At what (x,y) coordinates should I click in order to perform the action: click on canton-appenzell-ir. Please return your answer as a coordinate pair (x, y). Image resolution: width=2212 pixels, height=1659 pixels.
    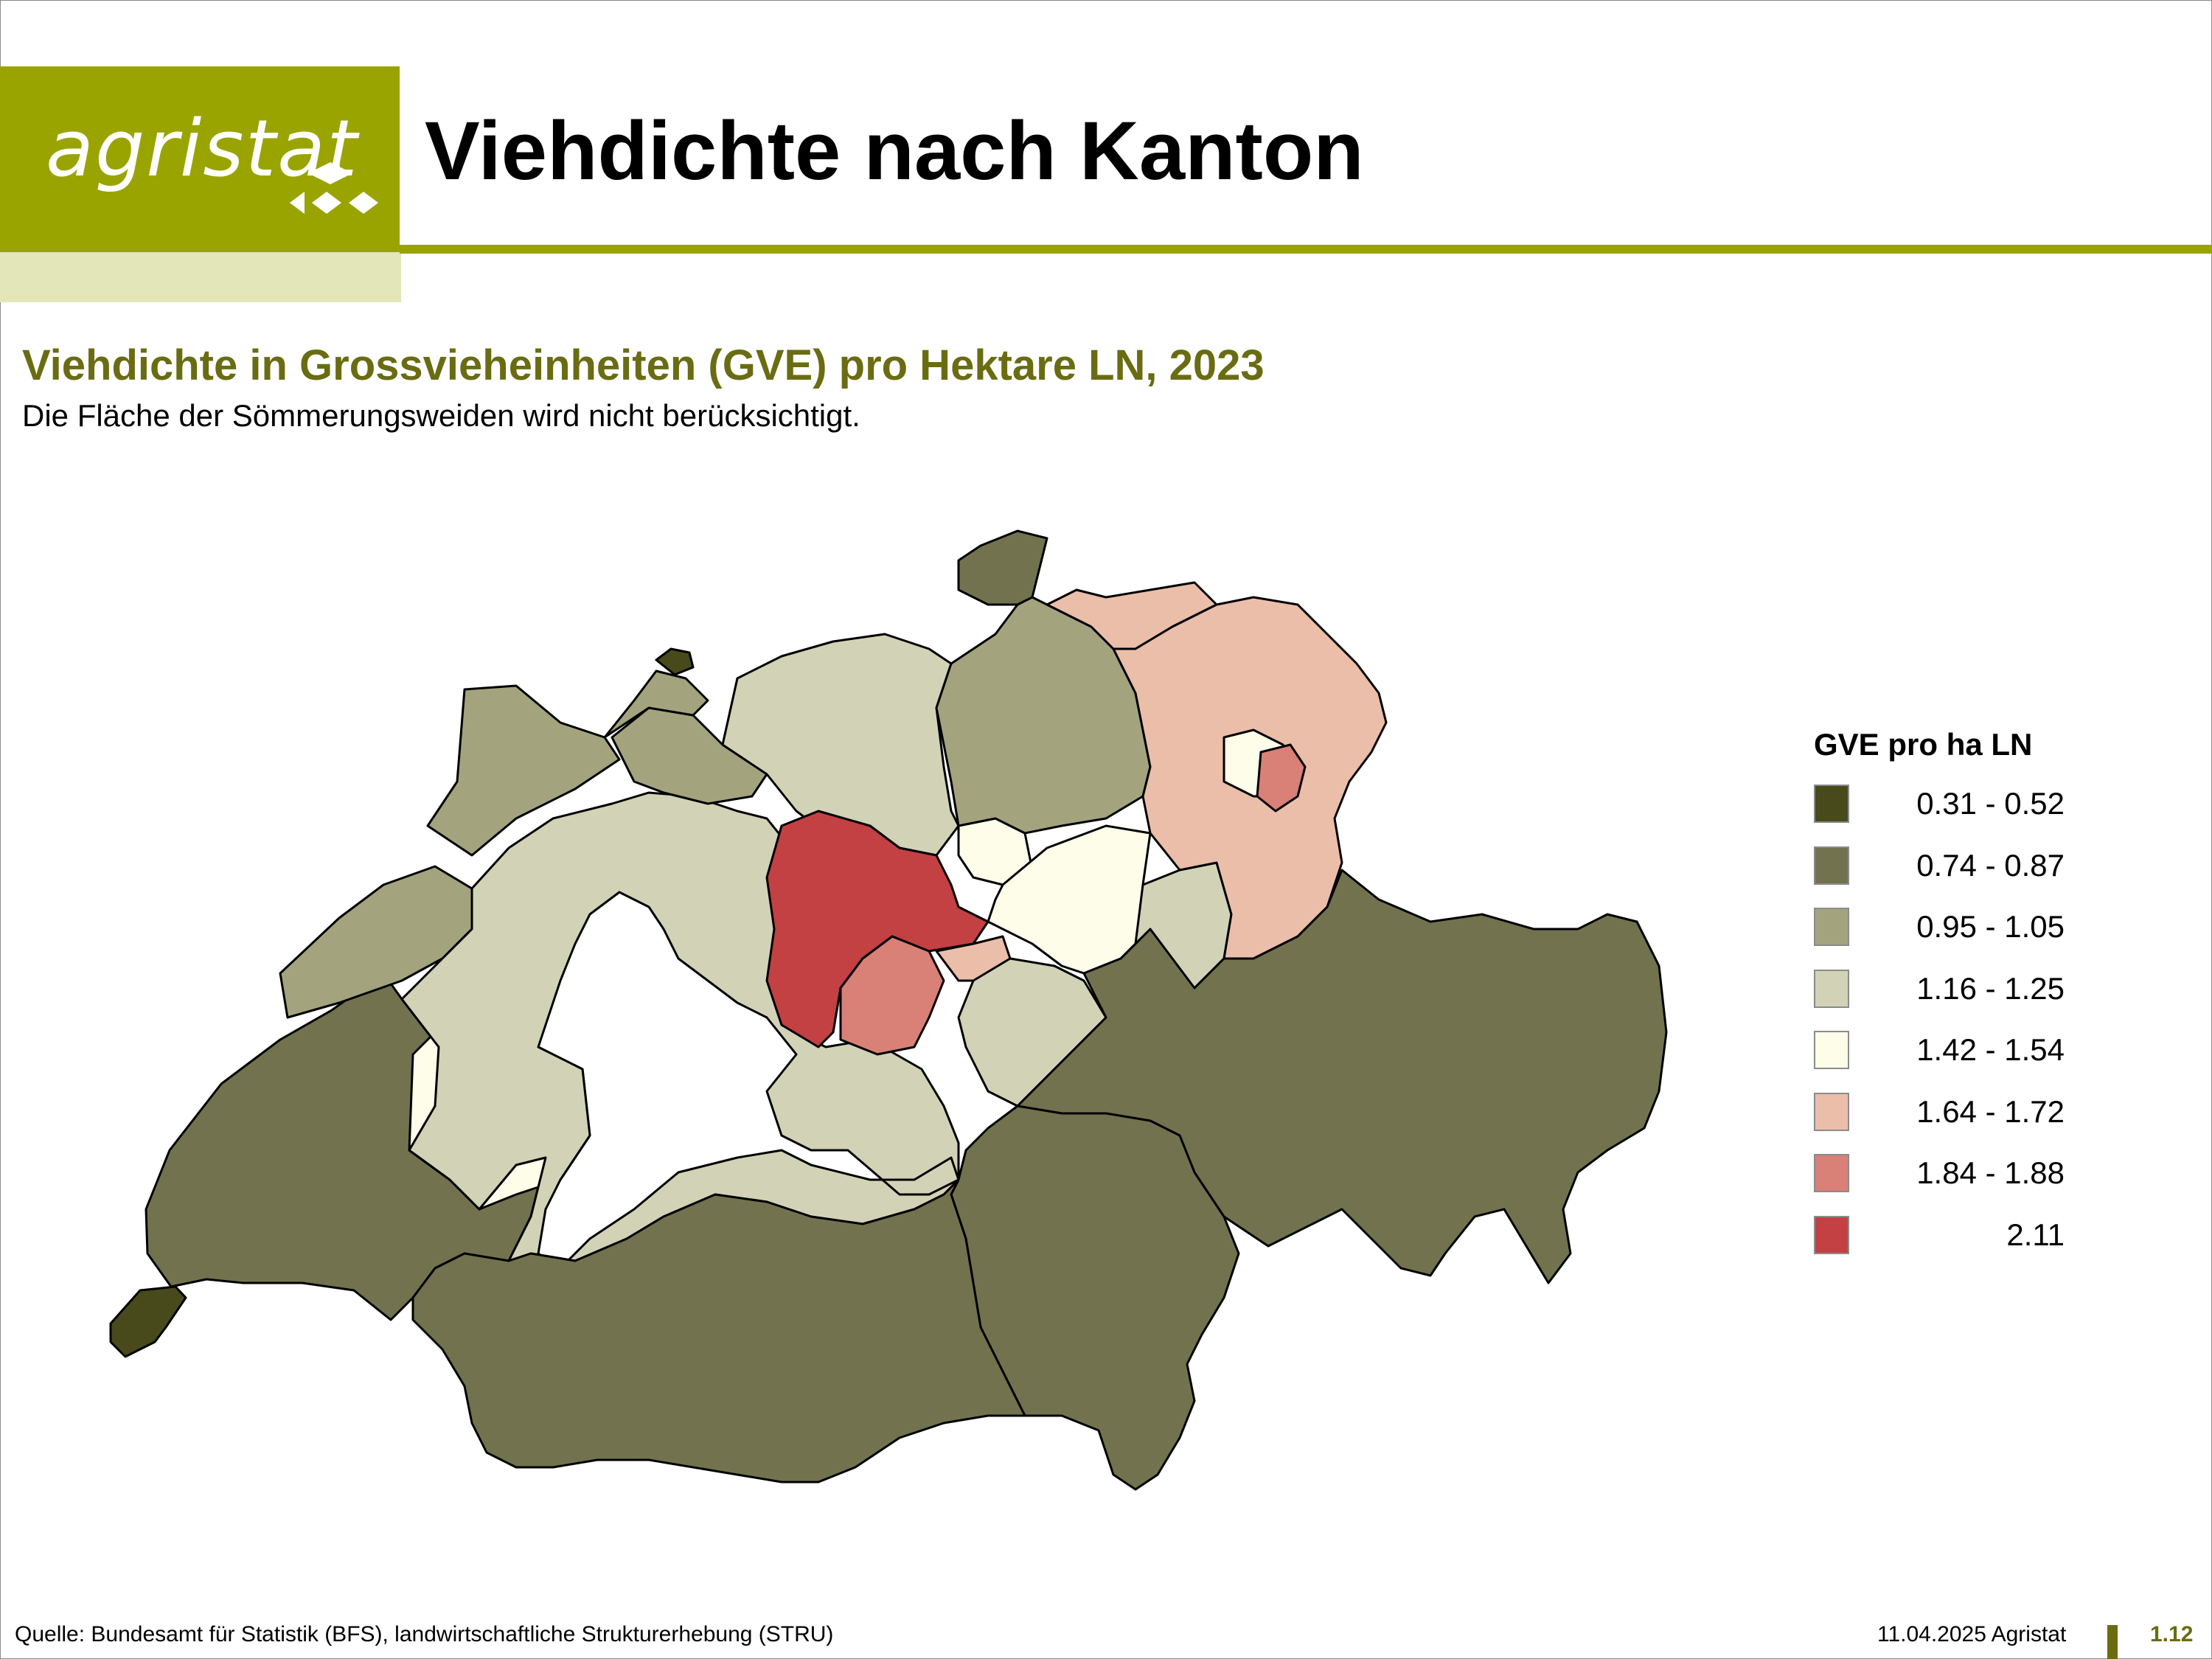
    Looking at the image, I should click on (1281, 778).